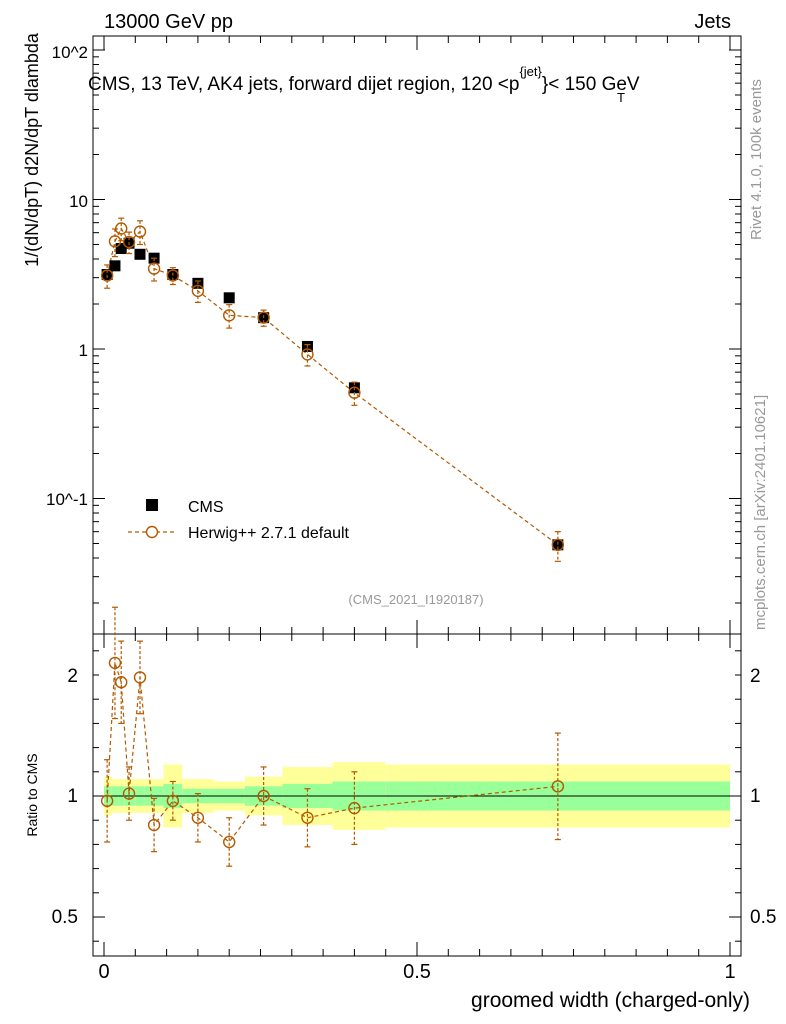 This screenshot has height=1024, width=786. Describe the element at coordinates (729, 972) in the screenshot. I see `xtick-label-1: 1` at that location.